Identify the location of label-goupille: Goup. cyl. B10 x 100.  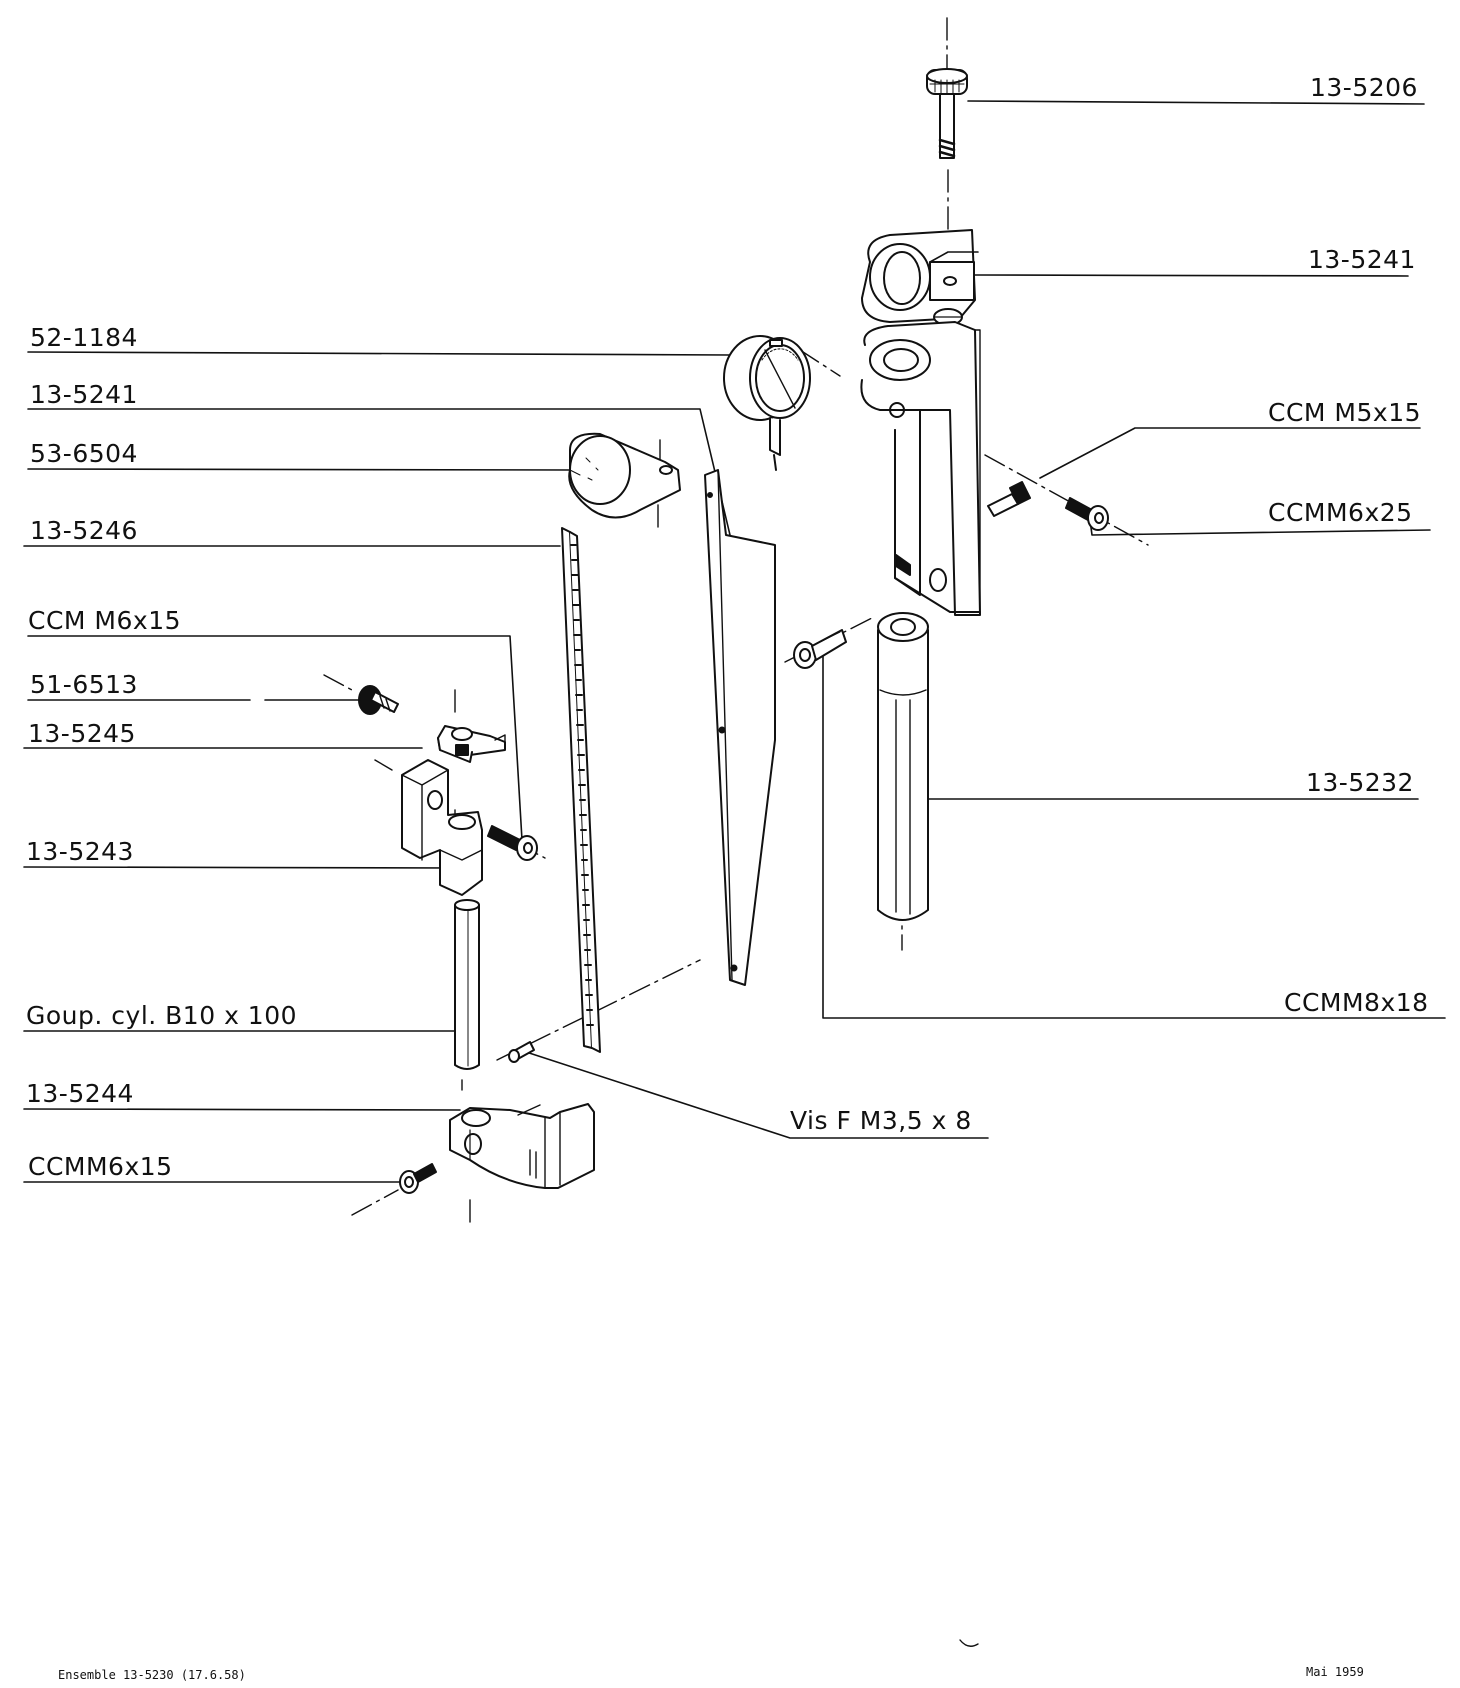
(162, 1015).